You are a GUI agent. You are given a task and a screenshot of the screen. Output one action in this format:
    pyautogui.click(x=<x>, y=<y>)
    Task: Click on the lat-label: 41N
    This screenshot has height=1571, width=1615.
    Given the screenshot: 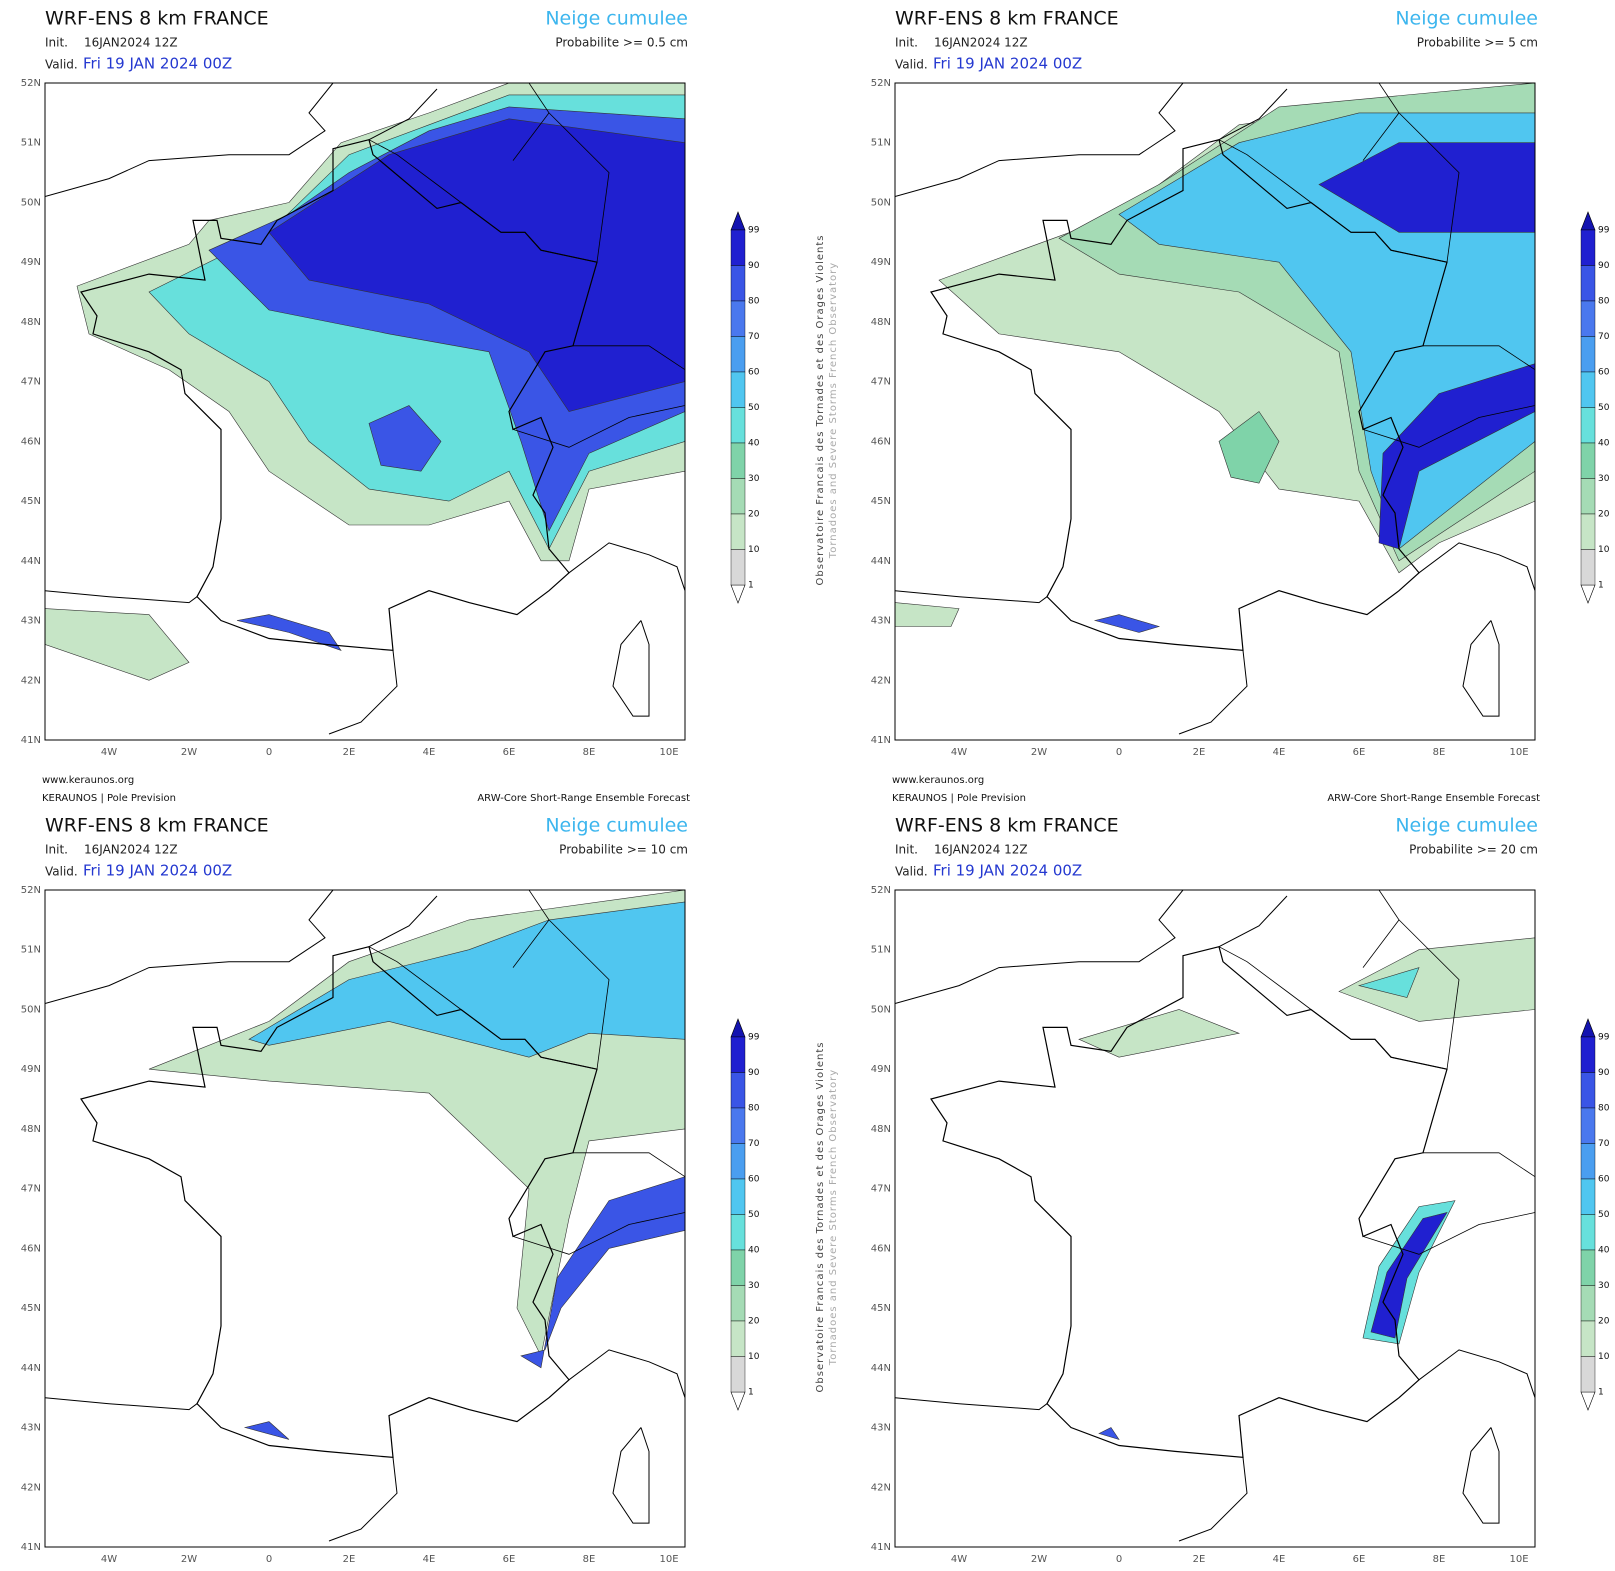 What is the action you would take?
    pyautogui.click(x=881, y=1547)
    